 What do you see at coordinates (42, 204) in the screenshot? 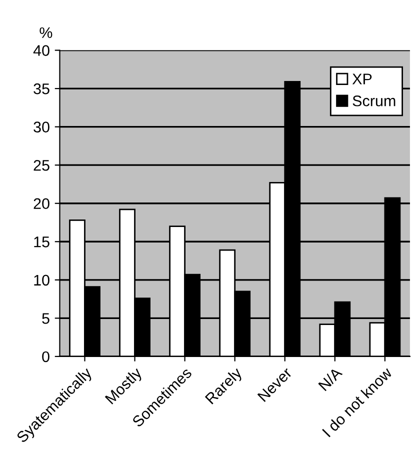
I see `y-tick-label: 20` at bounding box center [42, 204].